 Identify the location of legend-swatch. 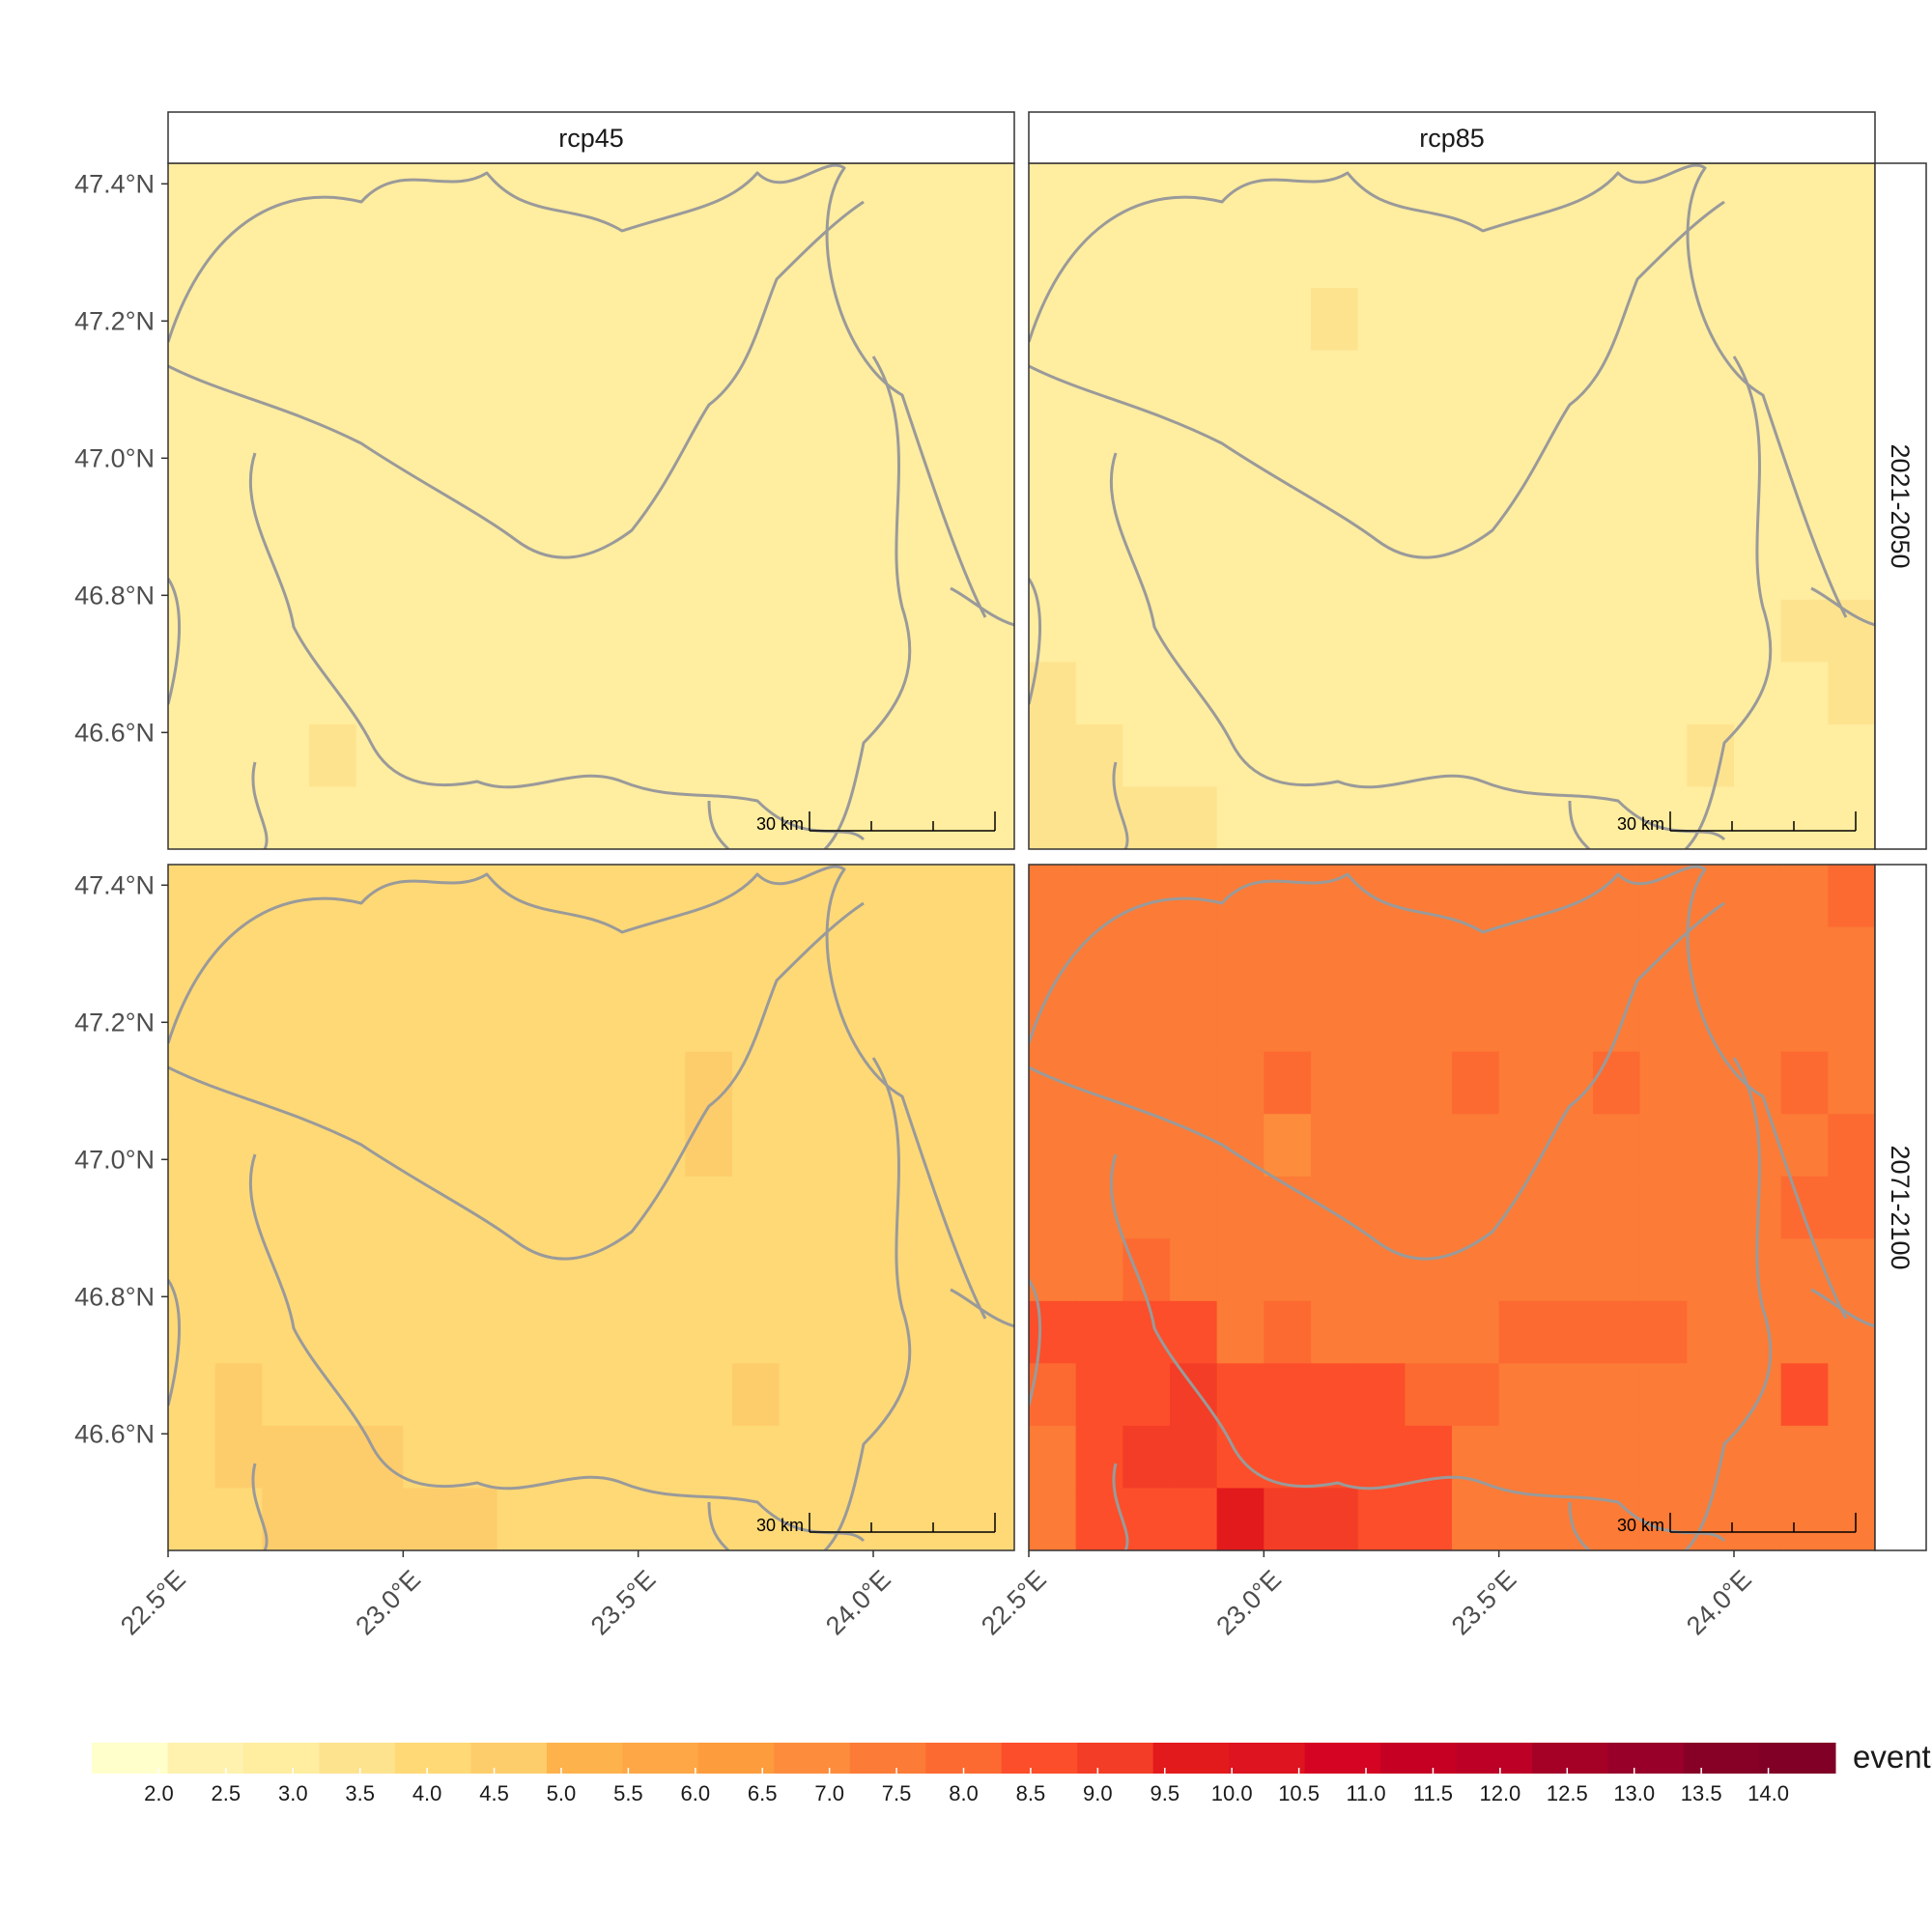
(1267, 1758).